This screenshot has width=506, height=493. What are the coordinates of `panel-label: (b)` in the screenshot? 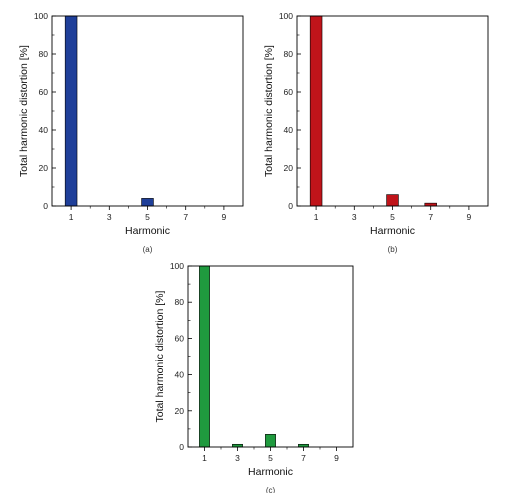 It's located at (393, 249).